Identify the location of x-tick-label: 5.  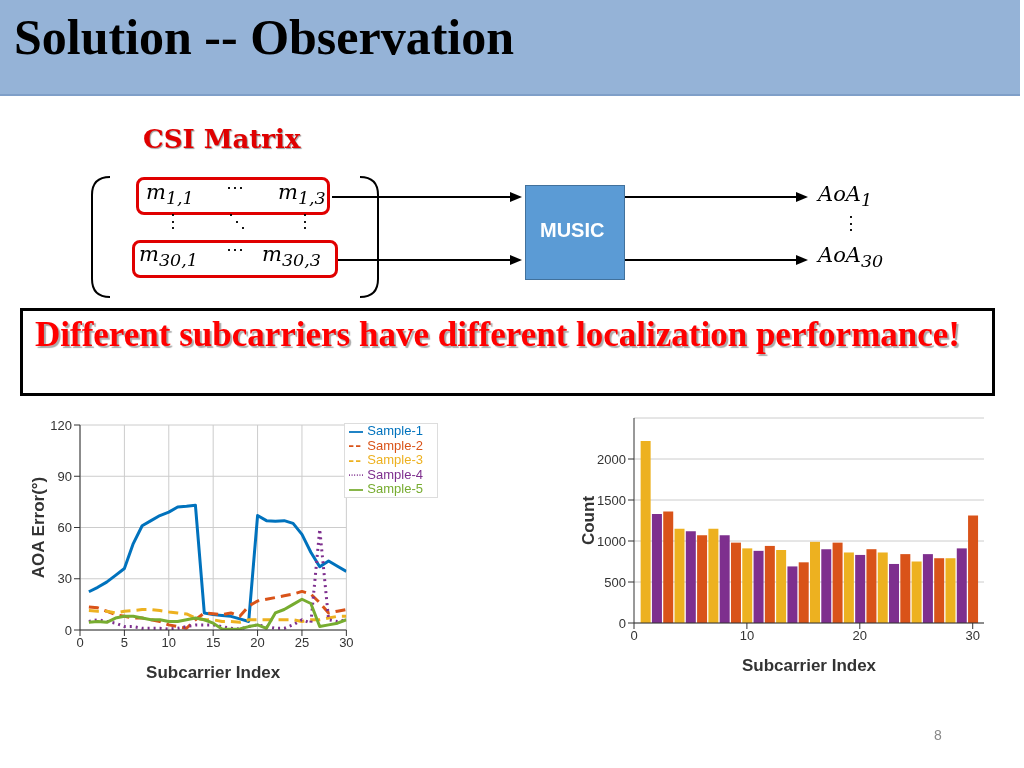
(124, 643).